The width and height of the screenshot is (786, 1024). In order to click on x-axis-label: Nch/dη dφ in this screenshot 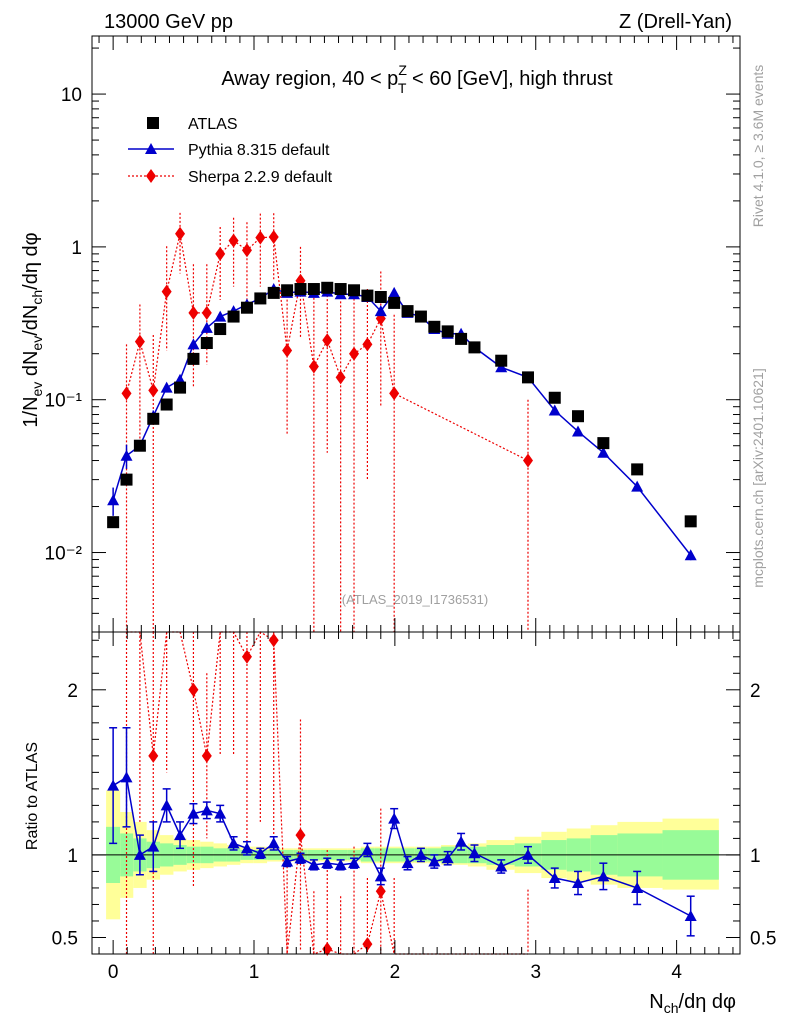, I will do `click(692, 1003)`.